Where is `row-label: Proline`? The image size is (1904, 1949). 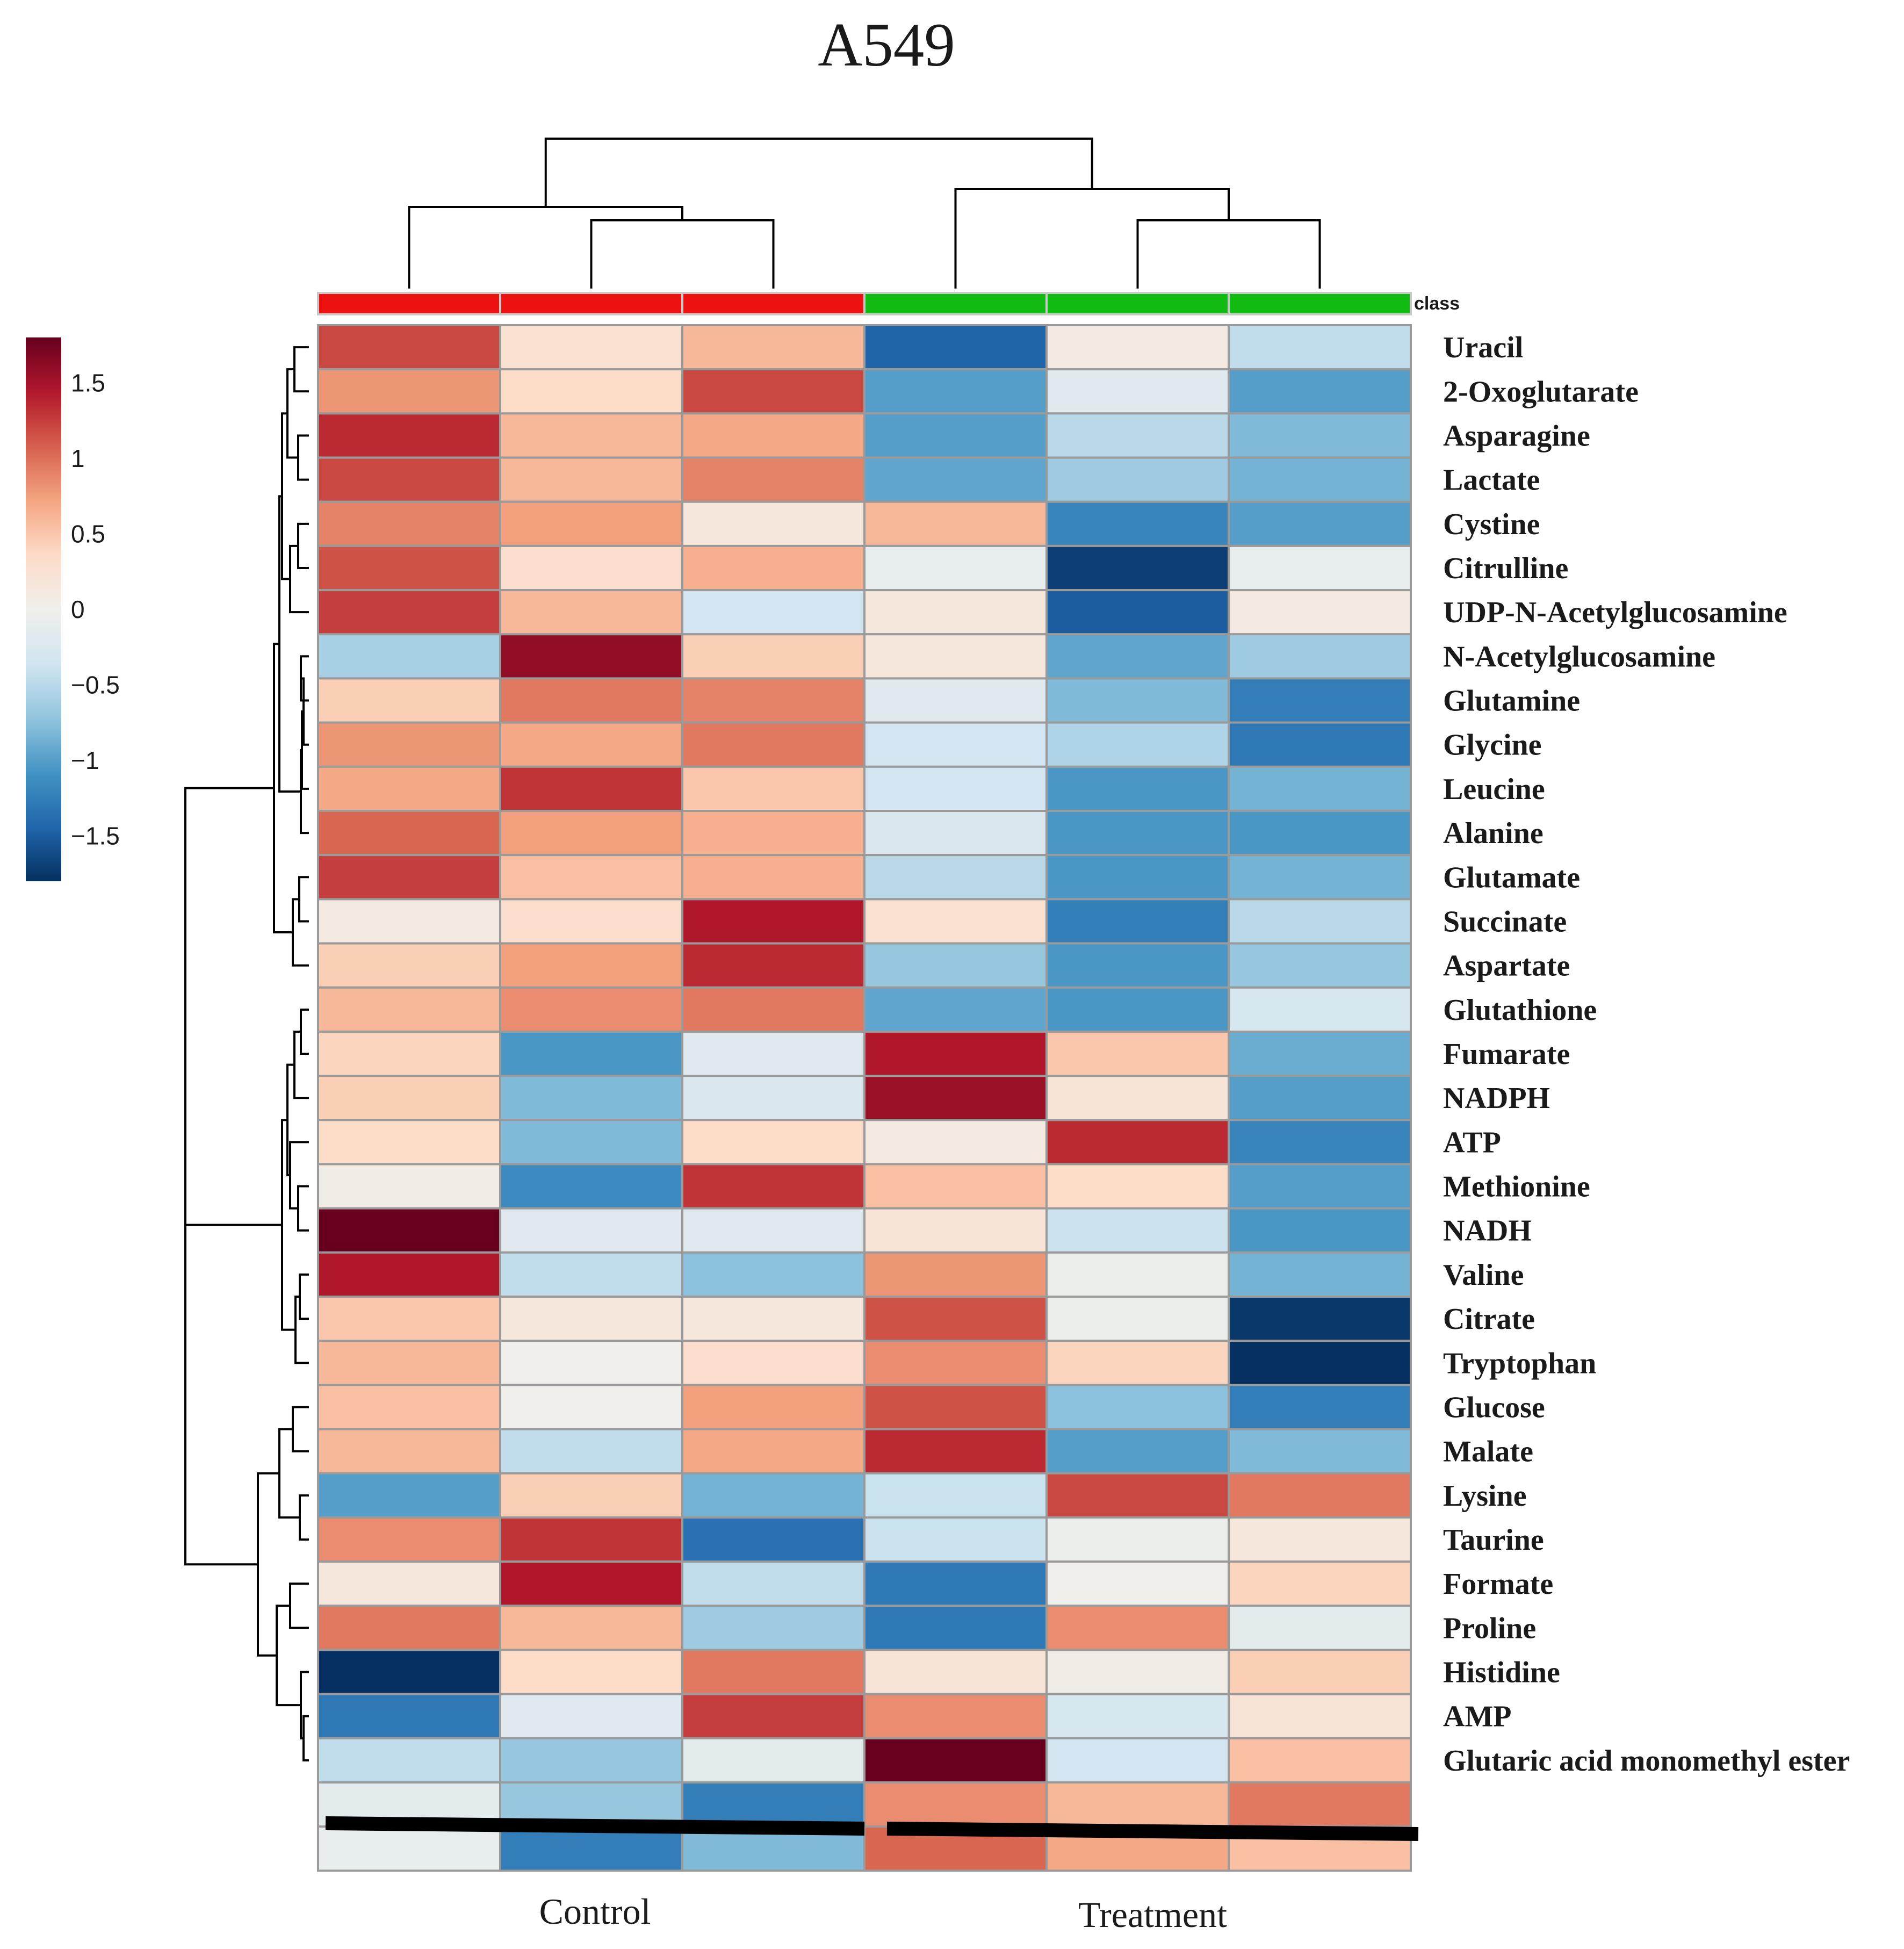 row-label: Proline is located at coordinates (1489, 1628).